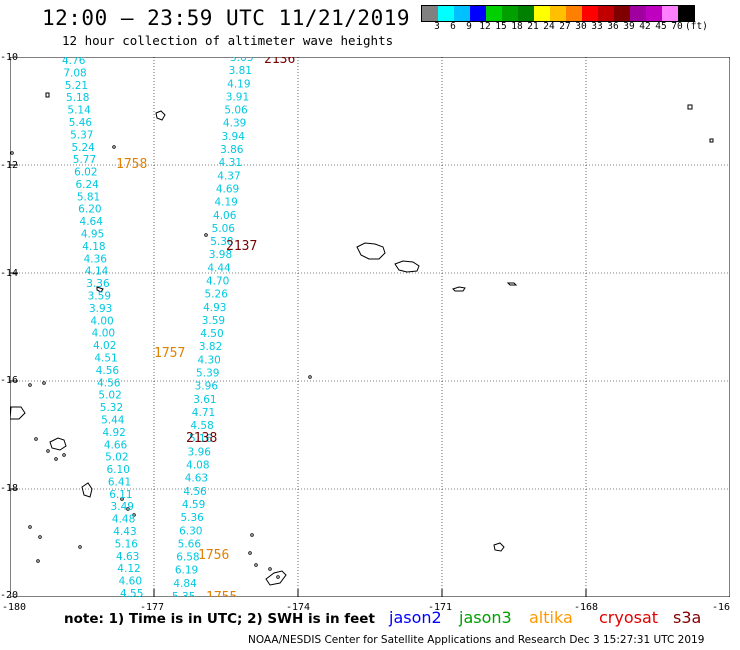  Describe the element at coordinates (661, 26) in the screenshot. I see `color-legend-label: 45` at that location.